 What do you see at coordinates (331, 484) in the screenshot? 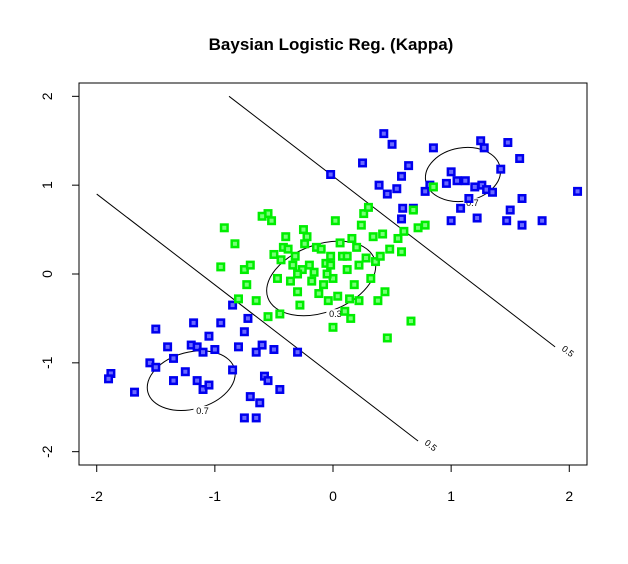
I see `x-axis: -2 -1 0 1 2` at bounding box center [331, 484].